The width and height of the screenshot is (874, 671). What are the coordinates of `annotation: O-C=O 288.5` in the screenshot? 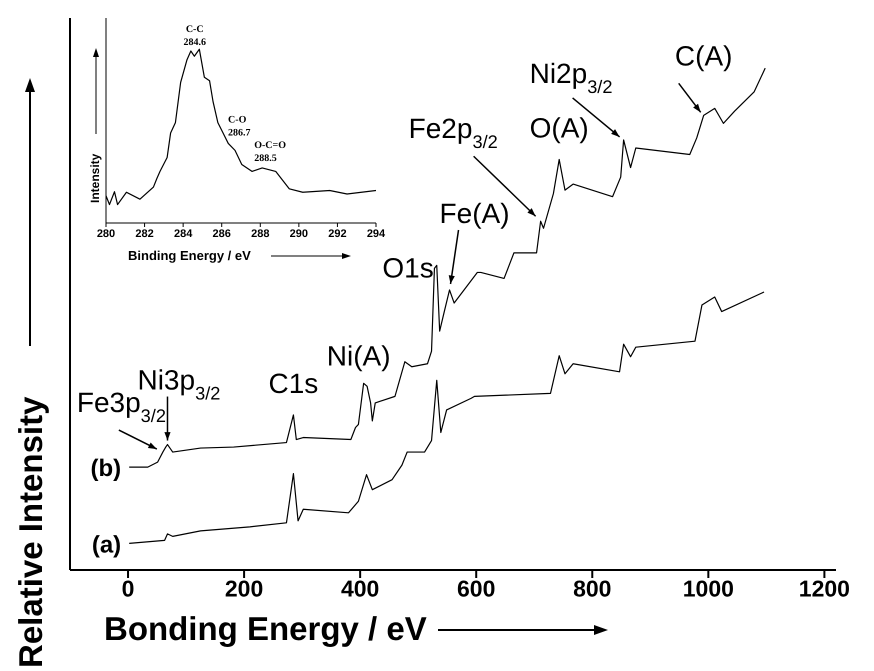 It's located at (270, 152).